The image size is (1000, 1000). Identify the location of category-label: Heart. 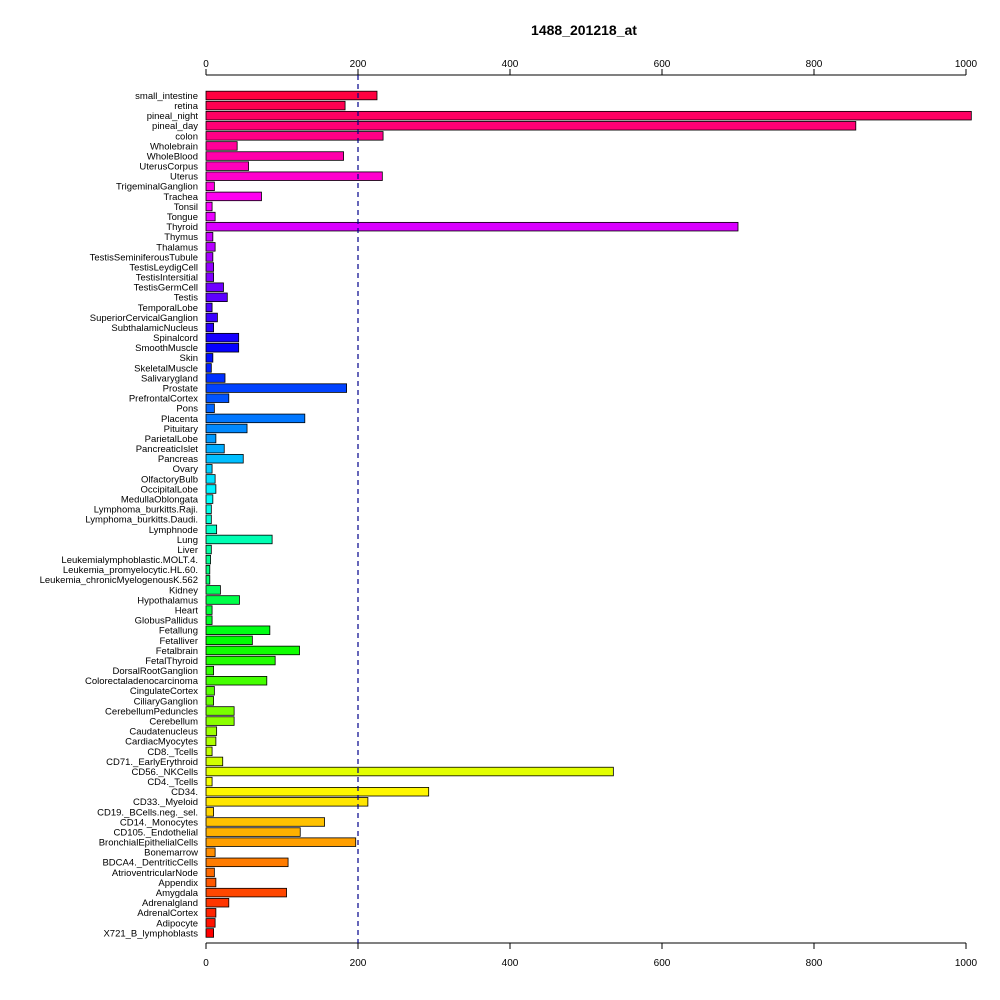
(187, 610).